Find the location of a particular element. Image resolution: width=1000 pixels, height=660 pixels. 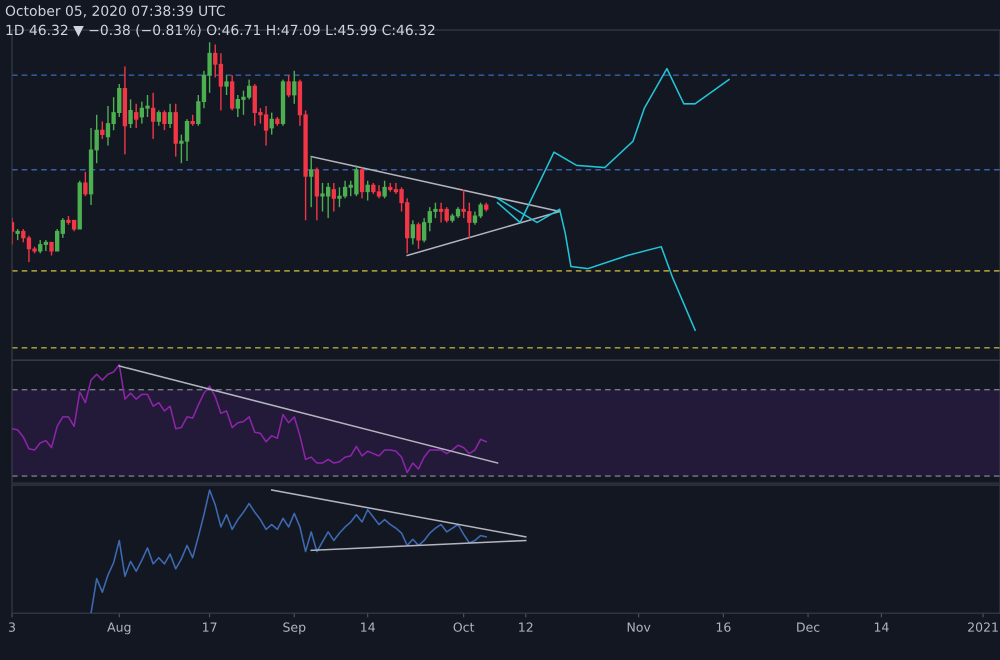

x-tick-label: 2021 is located at coordinates (983, 627).